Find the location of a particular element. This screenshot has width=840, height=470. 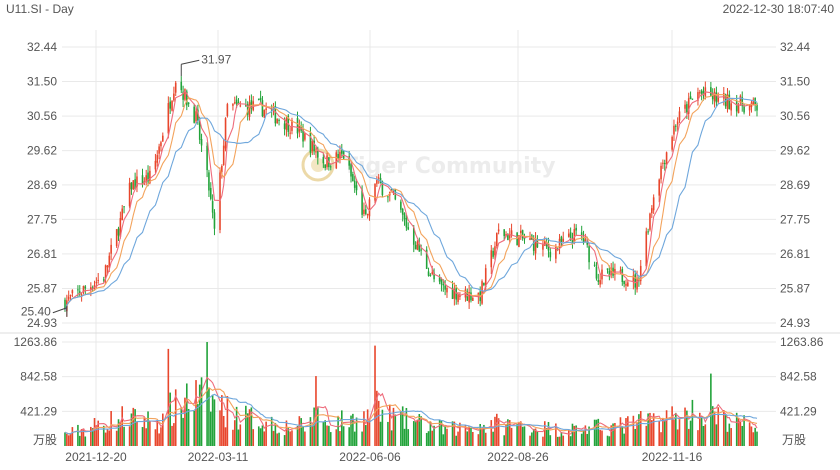

volume-tick-label: 421.29 is located at coordinates (38, 411).